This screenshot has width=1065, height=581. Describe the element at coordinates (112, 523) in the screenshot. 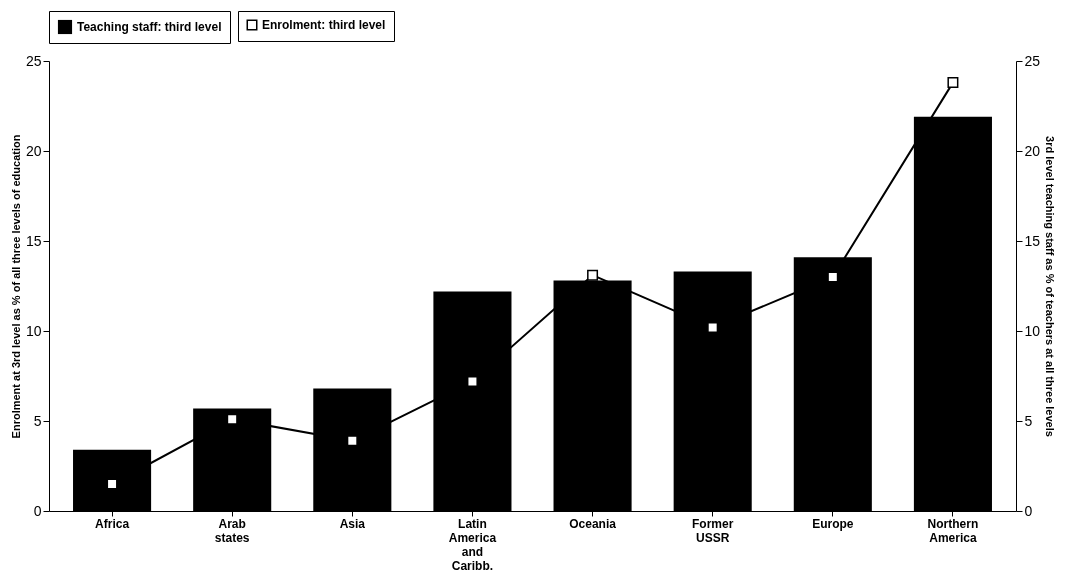

I see `x-tick-label: Africa` at that location.